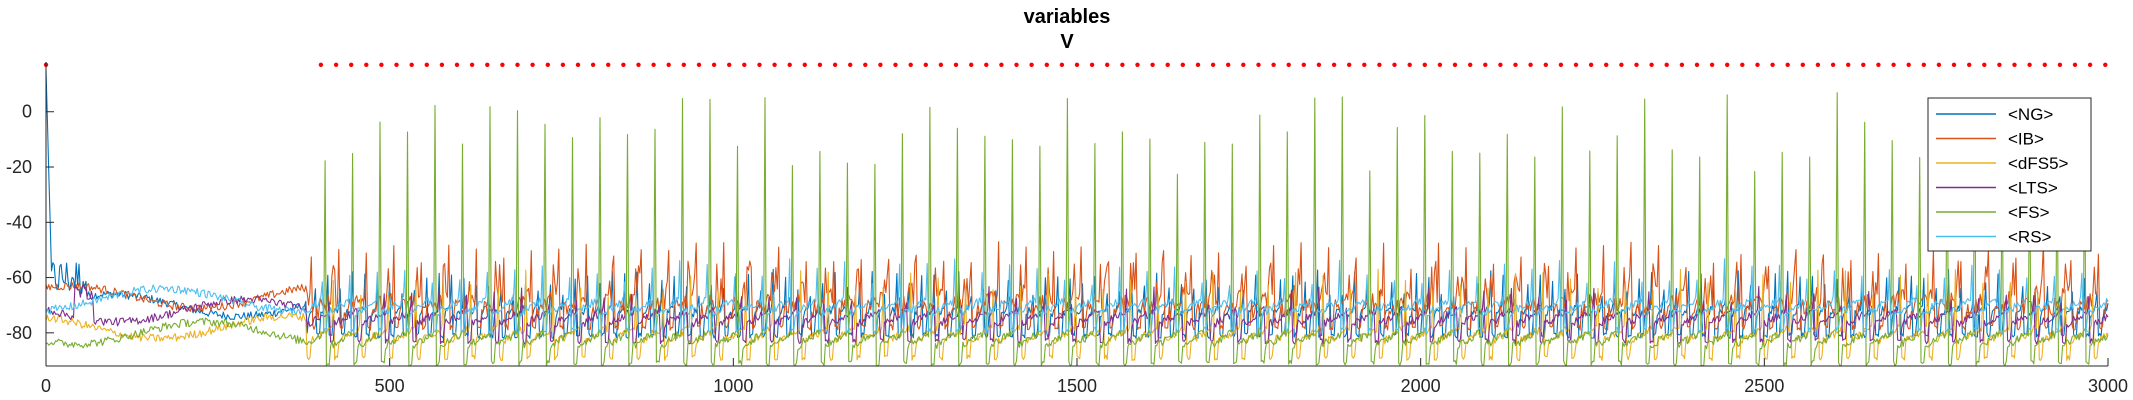  Describe the element at coordinates (1077, 386) in the screenshot. I see `x-tick-label: 1500` at that location.